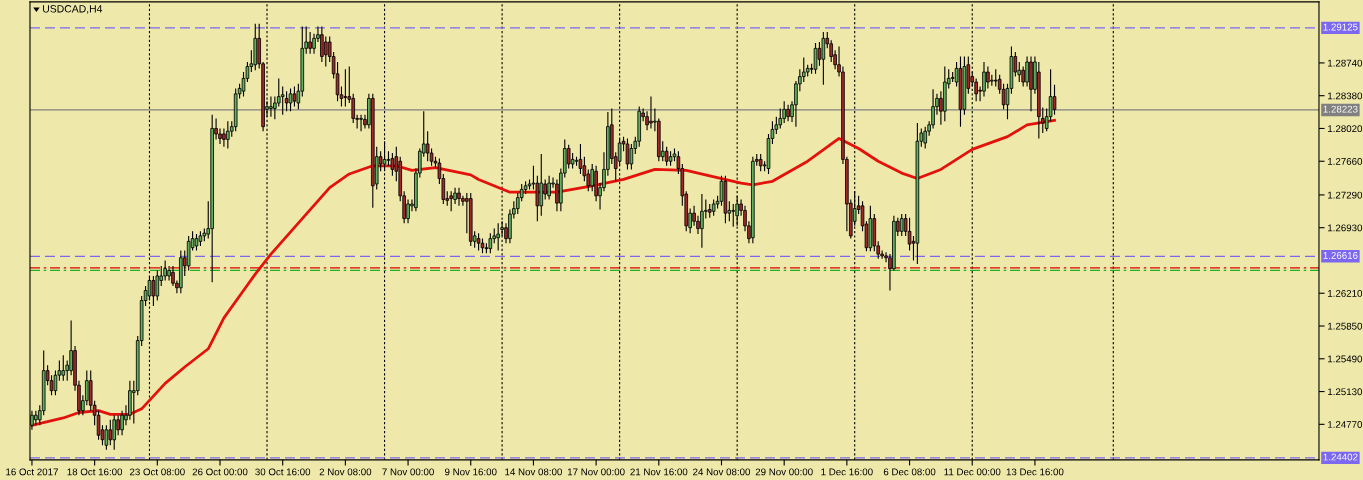 The height and width of the screenshot is (480, 1363). What do you see at coordinates (1035, 472) in the screenshot?
I see `x-tick-label: 13 Dec 16:00` at bounding box center [1035, 472].